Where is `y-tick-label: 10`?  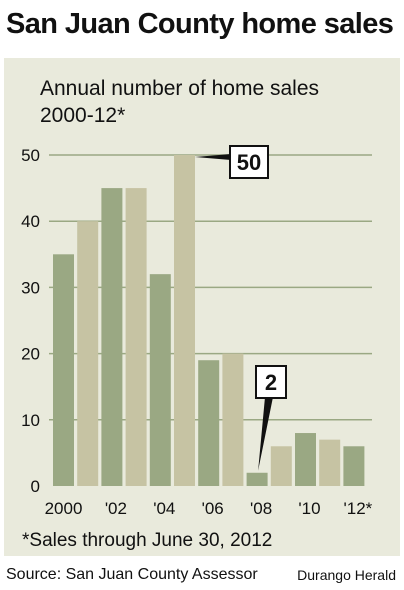
y-tick-label: 10 is located at coordinates (30, 420).